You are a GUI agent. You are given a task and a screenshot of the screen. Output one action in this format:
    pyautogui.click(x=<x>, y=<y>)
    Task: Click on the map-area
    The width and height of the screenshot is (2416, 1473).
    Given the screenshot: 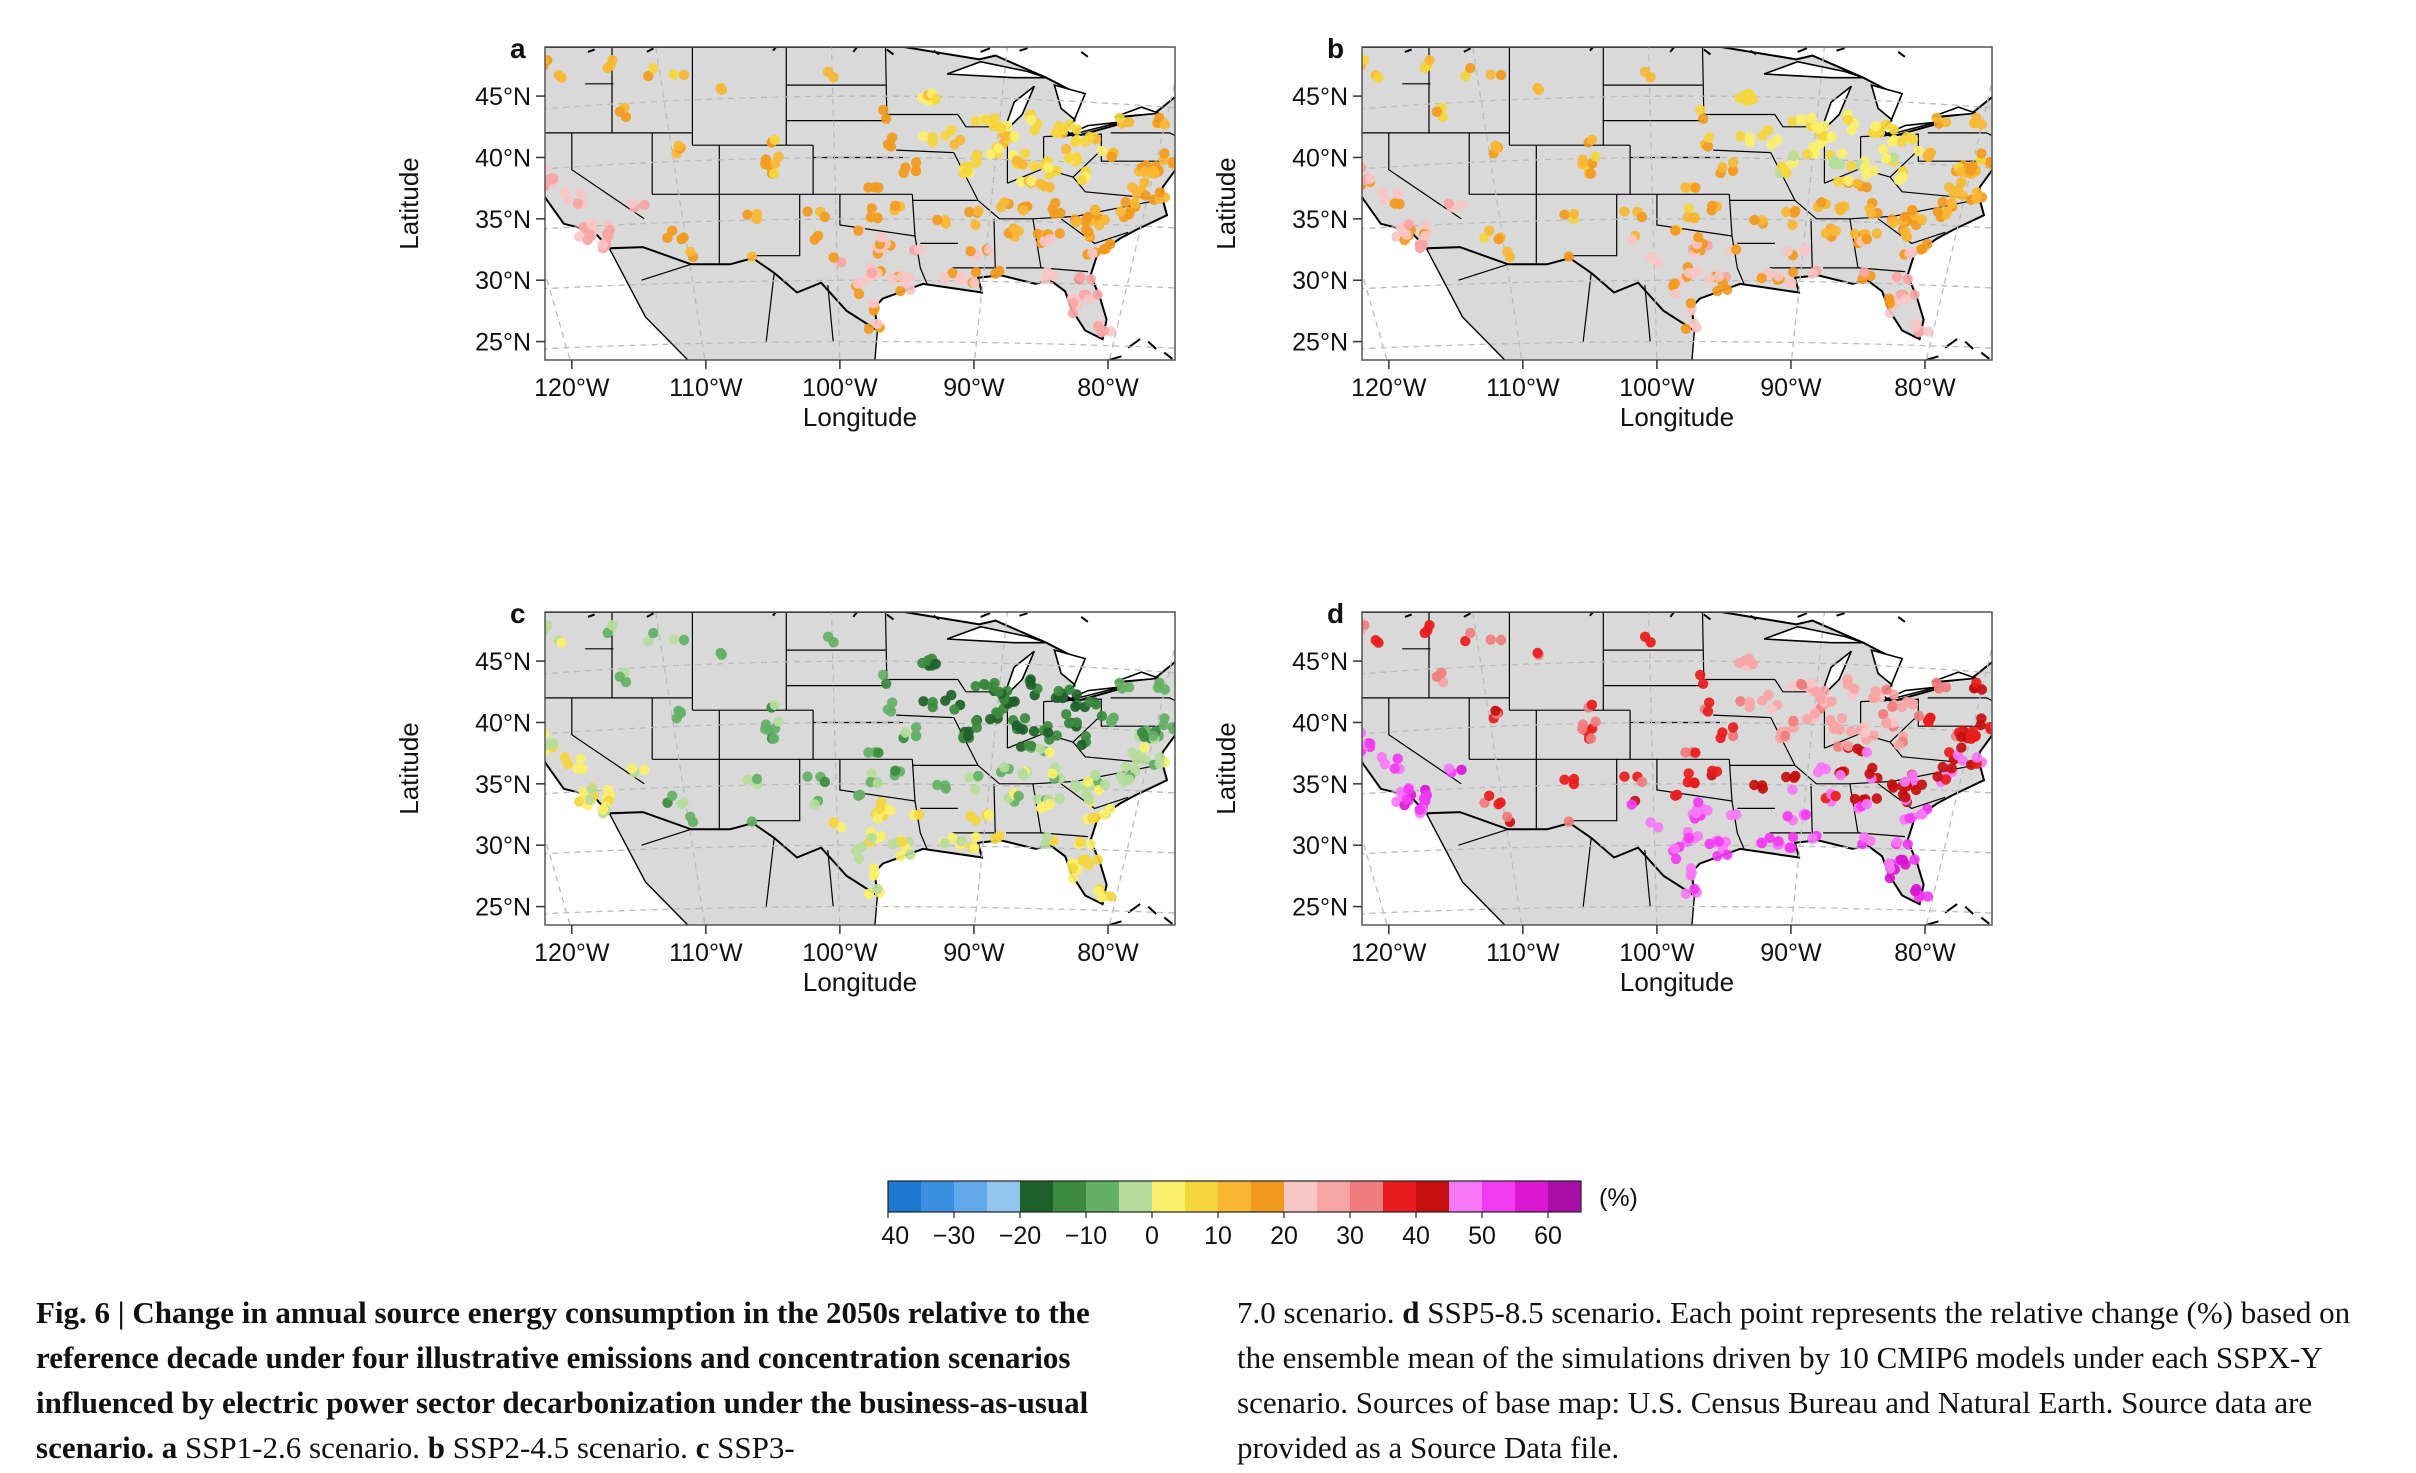 What is the action you would take?
    pyautogui.click(x=1700, y=203)
    